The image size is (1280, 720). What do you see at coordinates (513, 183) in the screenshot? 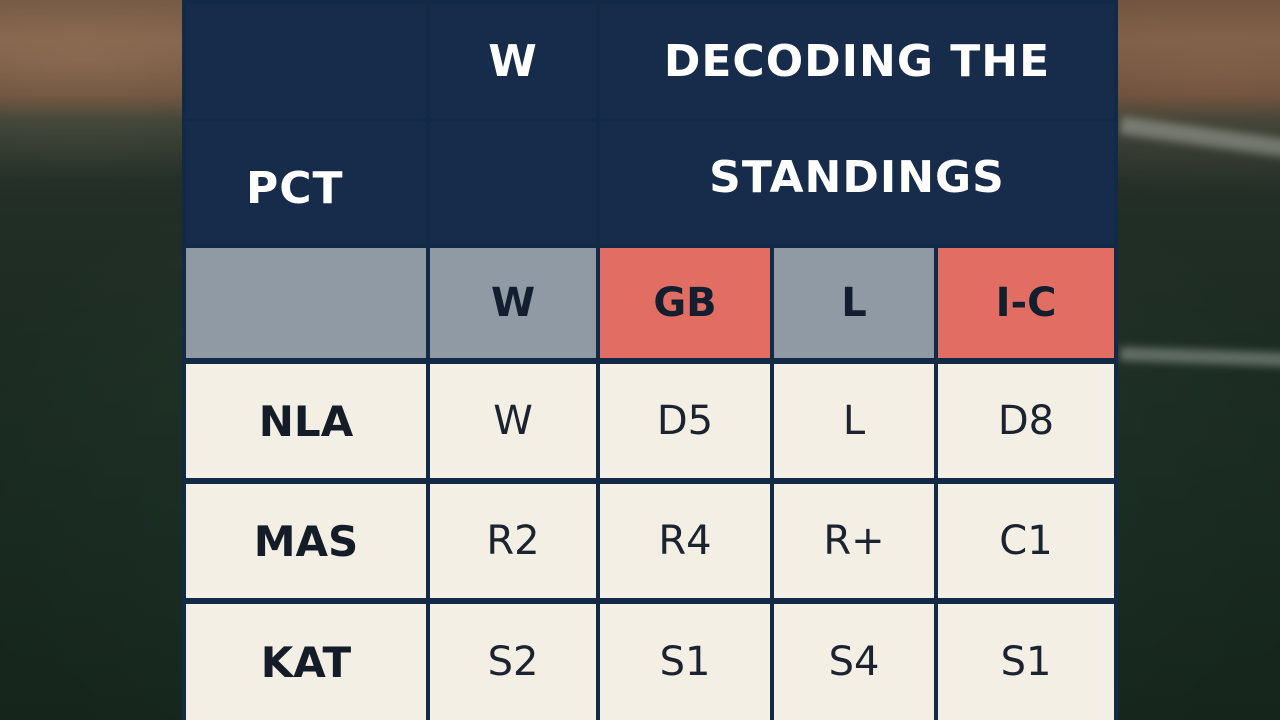
I see `header-blank` at bounding box center [513, 183].